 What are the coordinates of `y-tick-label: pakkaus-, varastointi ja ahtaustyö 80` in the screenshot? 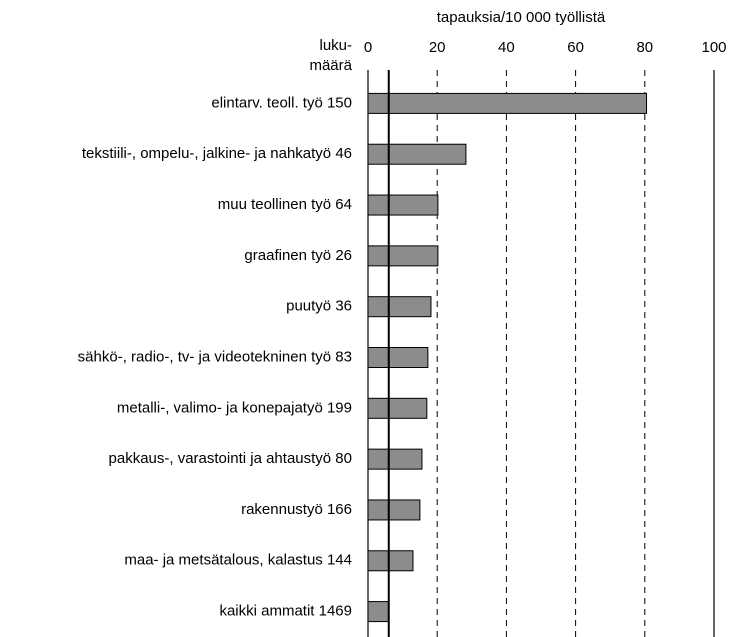 It's located at (230, 458).